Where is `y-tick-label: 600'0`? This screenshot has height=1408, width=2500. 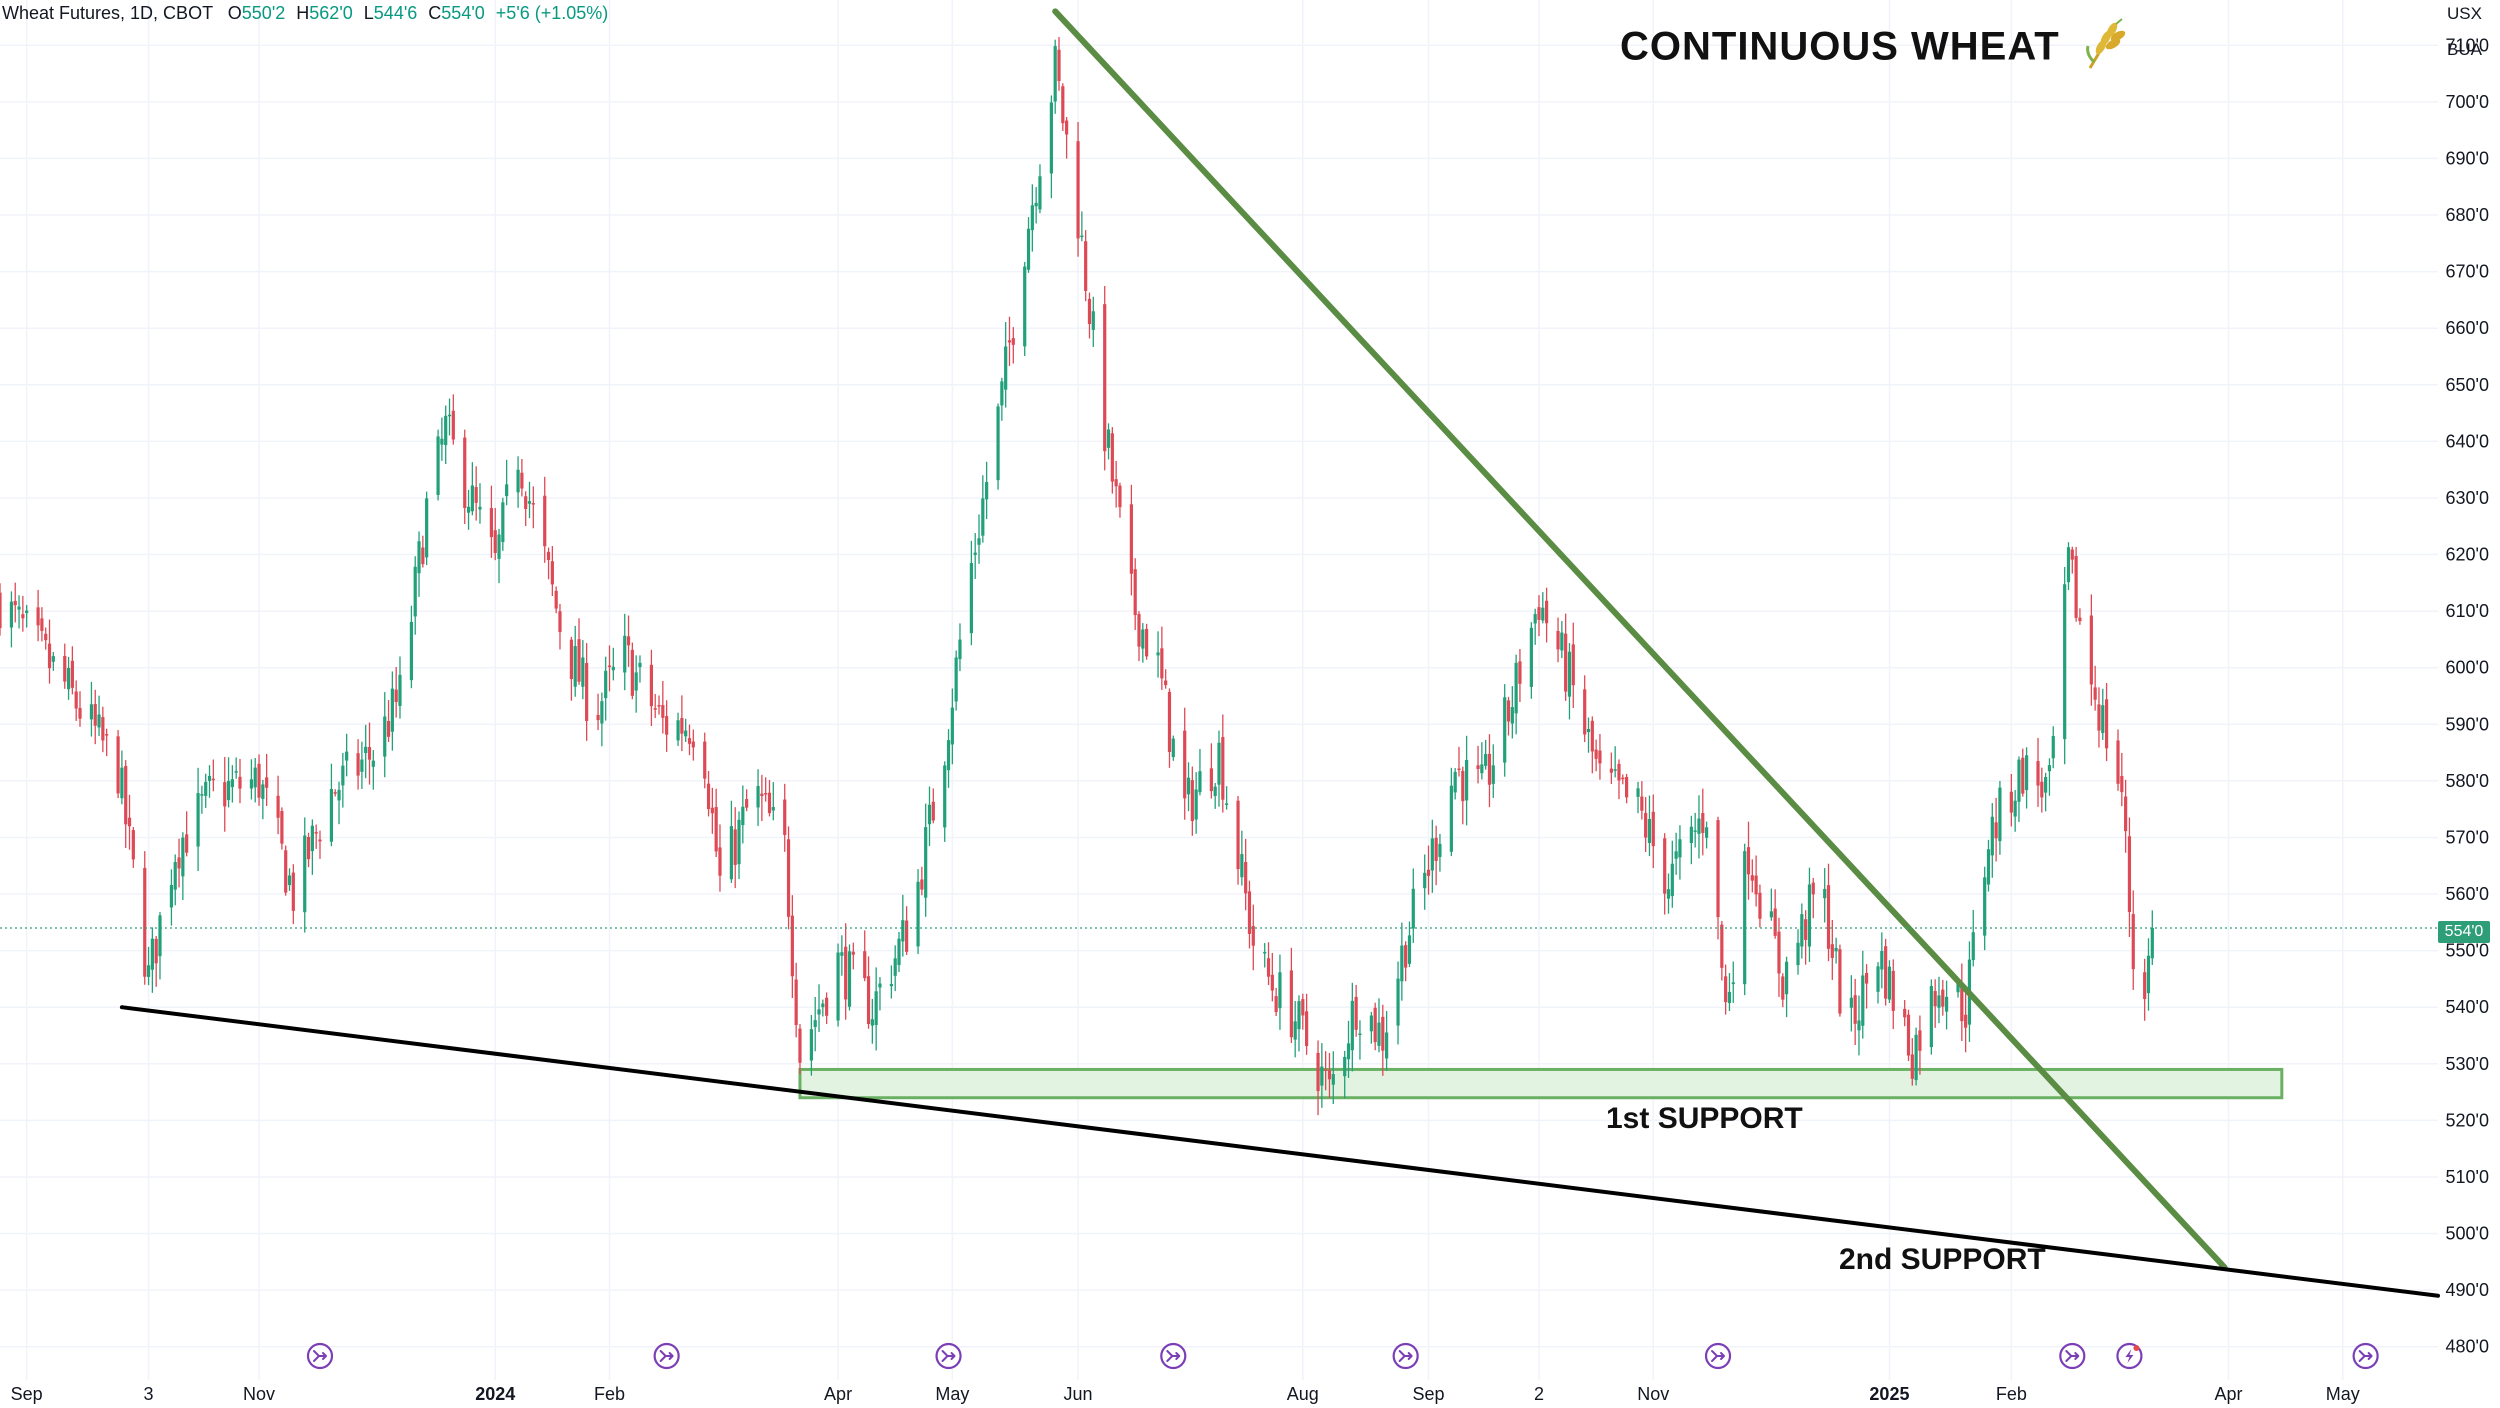
y-tick-label: 600'0 is located at coordinates (2467, 668).